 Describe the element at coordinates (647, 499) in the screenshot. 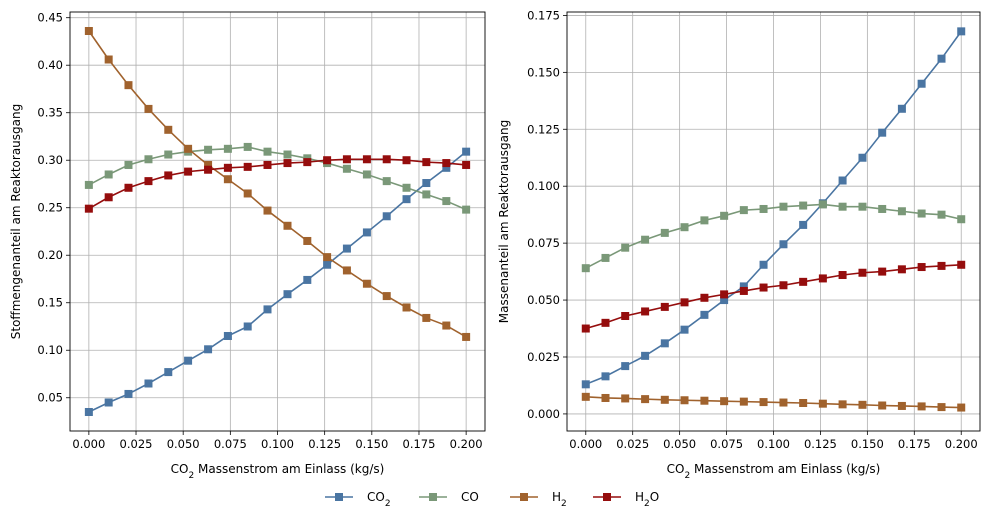

I see `legend-label: H2O` at that location.